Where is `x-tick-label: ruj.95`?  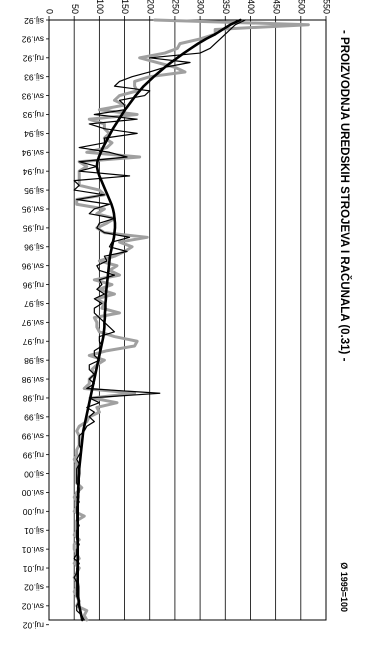 x-tick-label: ruj.95 is located at coordinates (33, 229).